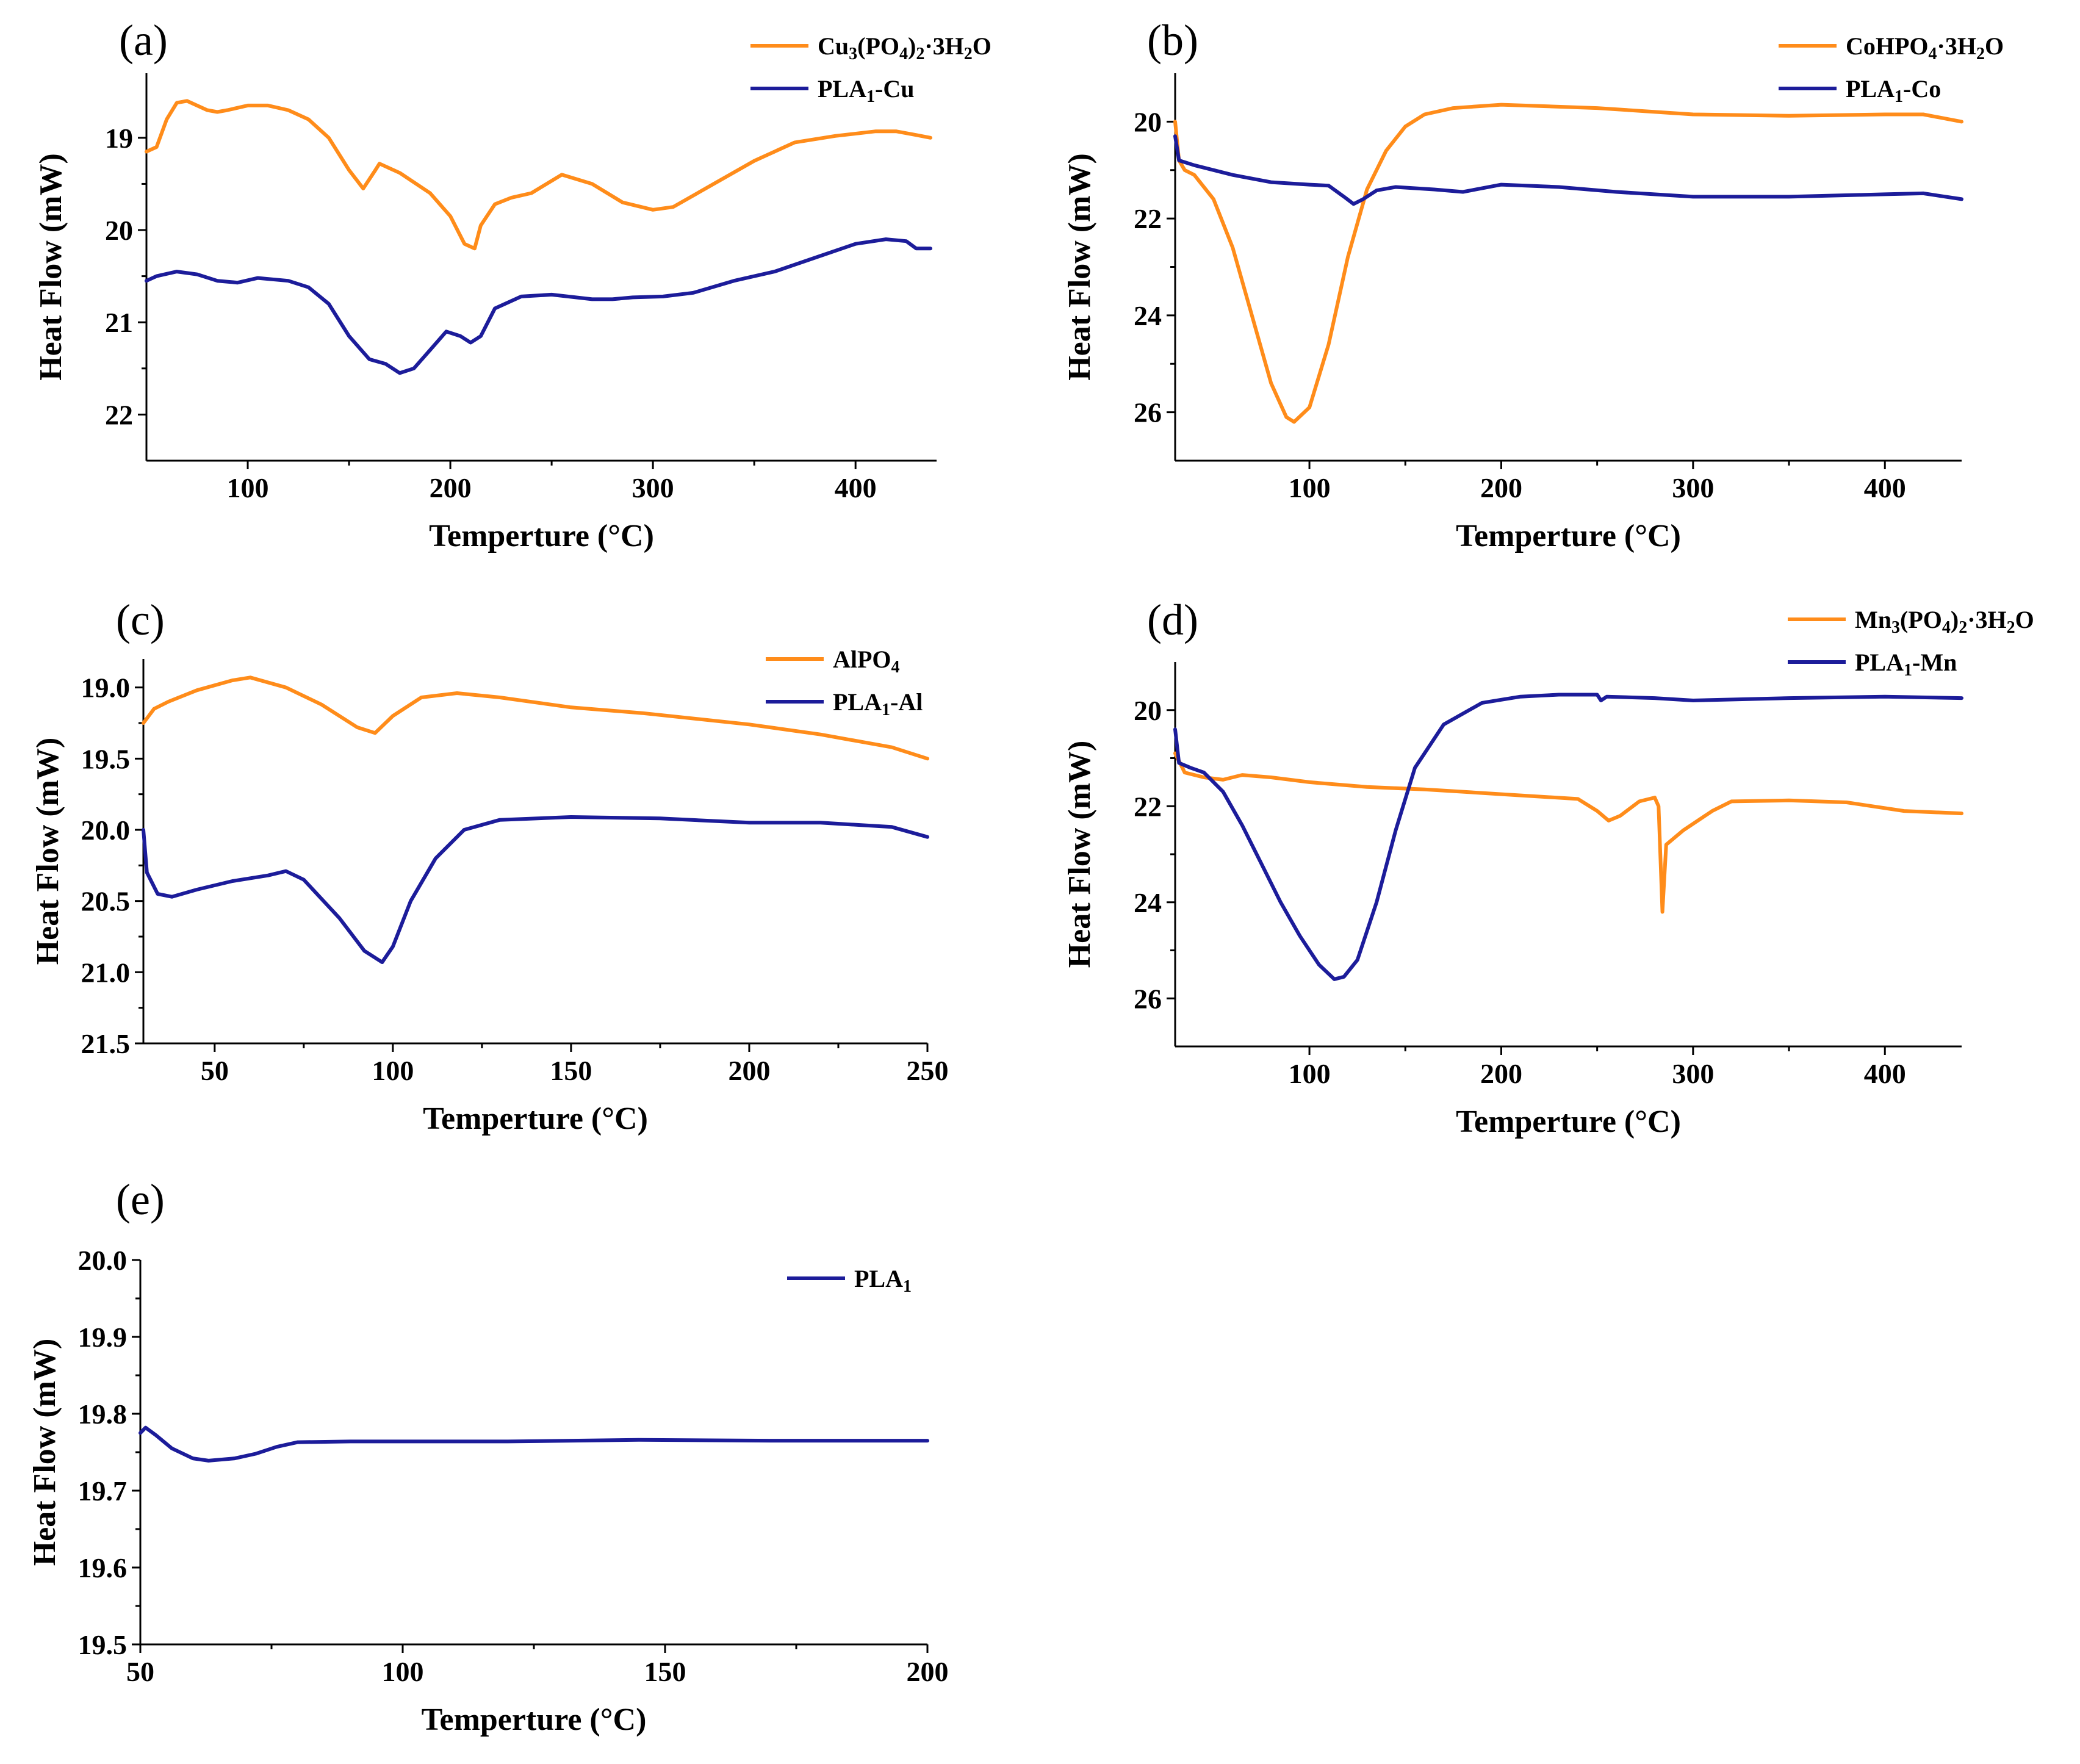 The height and width of the screenshot is (1764, 2080). What do you see at coordinates (140, 1199) in the screenshot?
I see `panel-label: (e)` at bounding box center [140, 1199].